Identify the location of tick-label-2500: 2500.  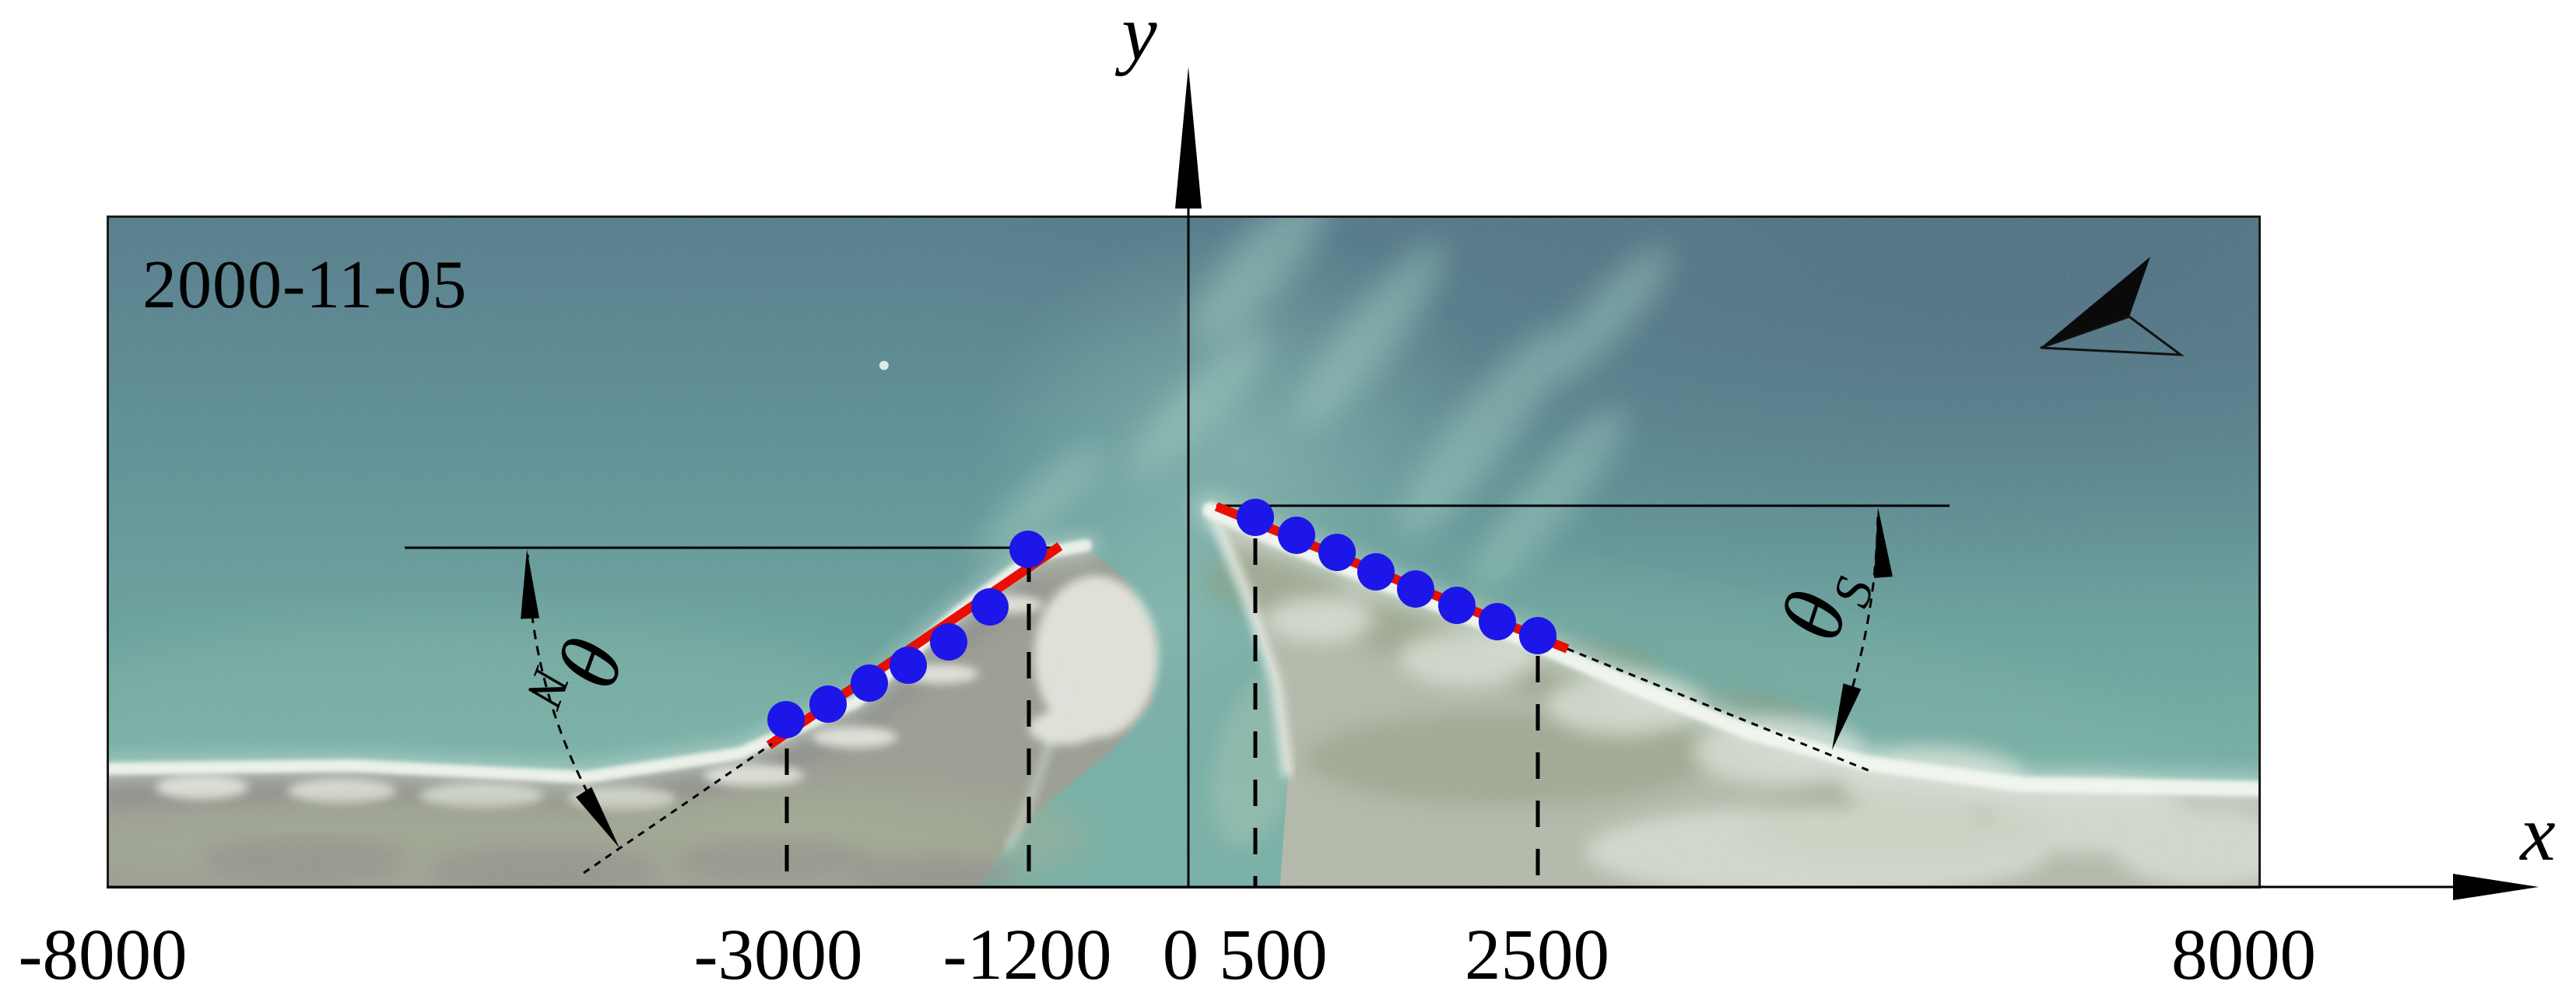
(1537, 955).